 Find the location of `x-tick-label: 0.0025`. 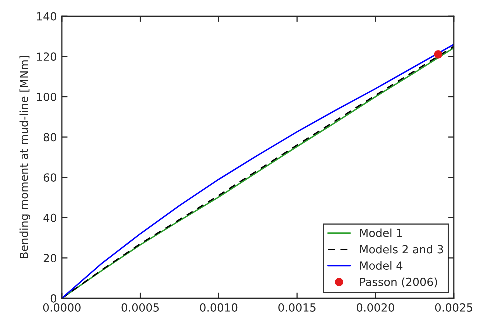

x-tick-label: 0.0025 is located at coordinates (454, 308).